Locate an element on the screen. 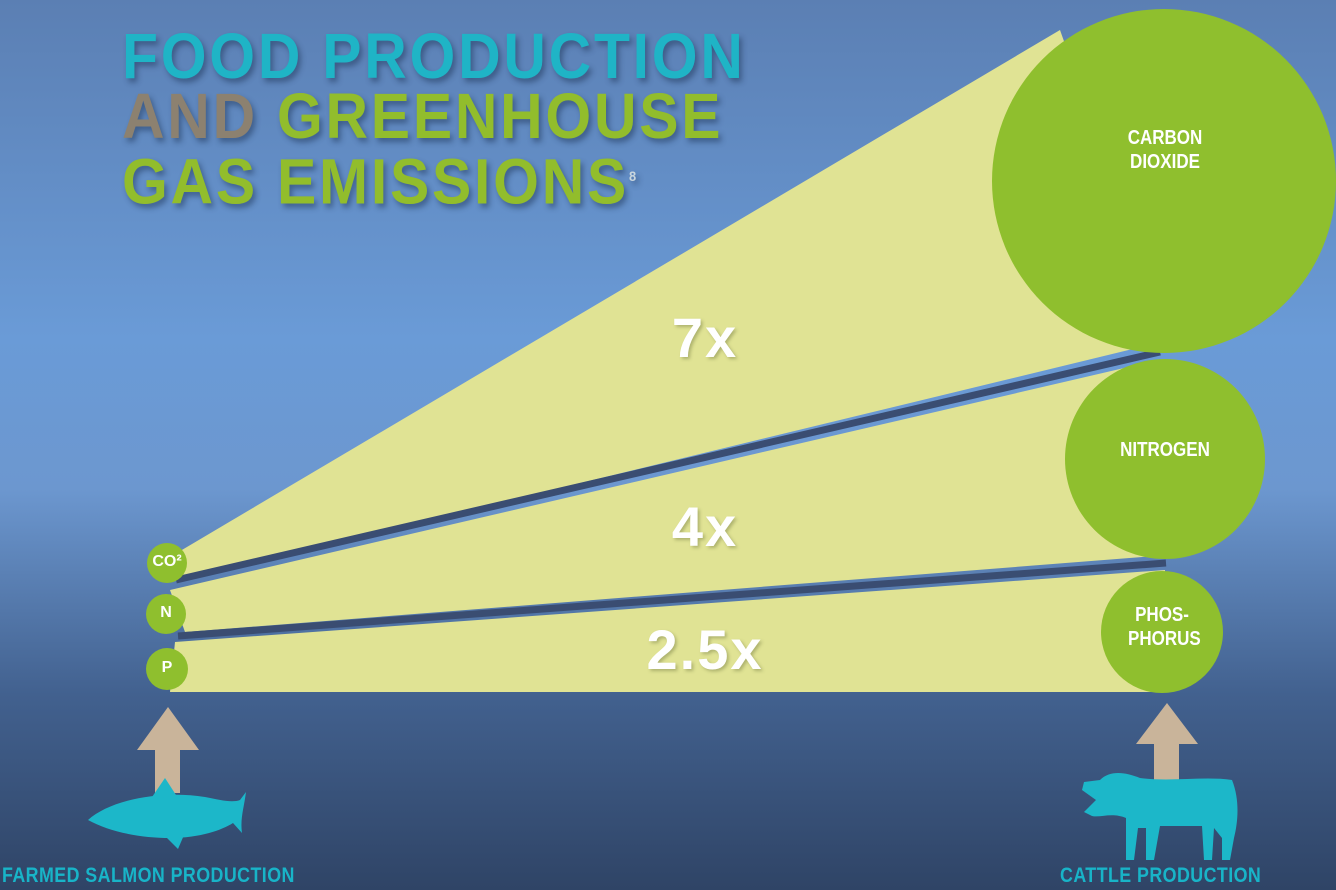 The image size is (1336, 890). ratio-carbon-dioxide: 7x is located at coordinates (705, 337).